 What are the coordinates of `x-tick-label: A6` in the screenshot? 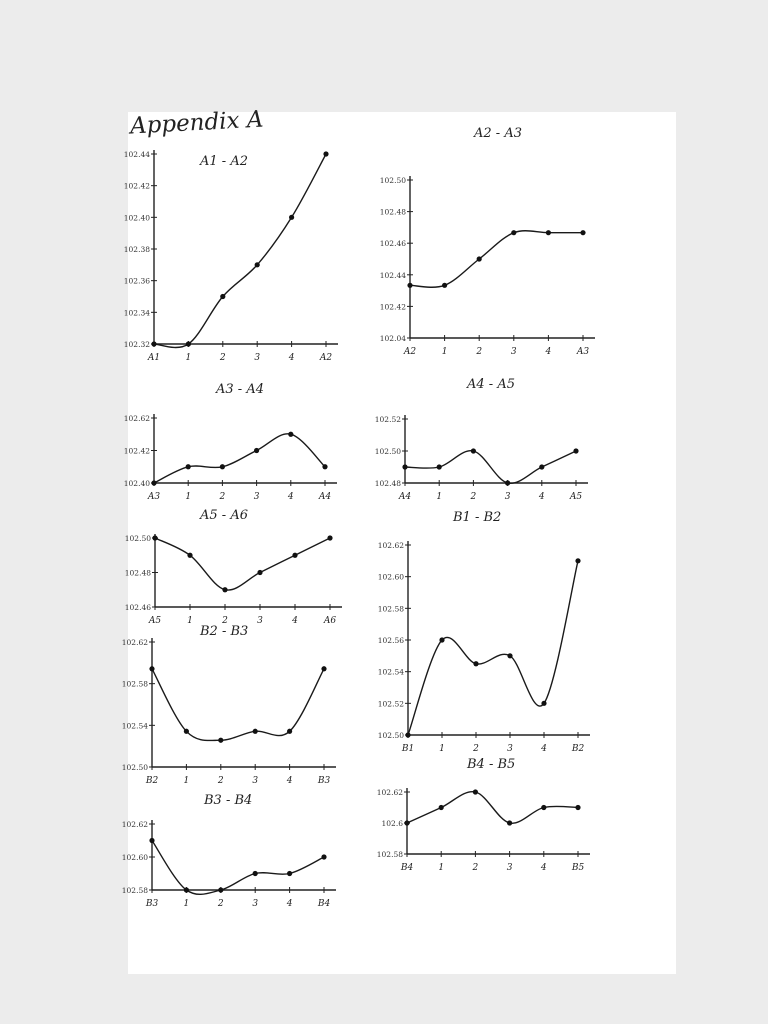 It's located at (329, 621).